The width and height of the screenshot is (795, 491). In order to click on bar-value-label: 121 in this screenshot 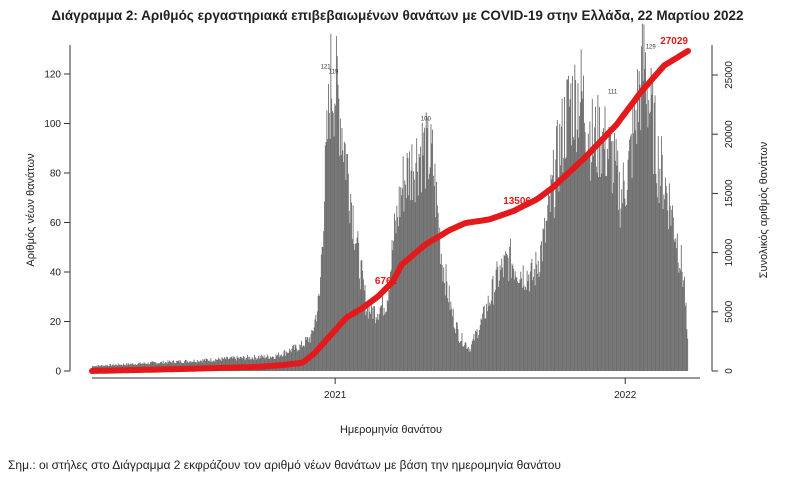, I will do `click(326, 68)`.